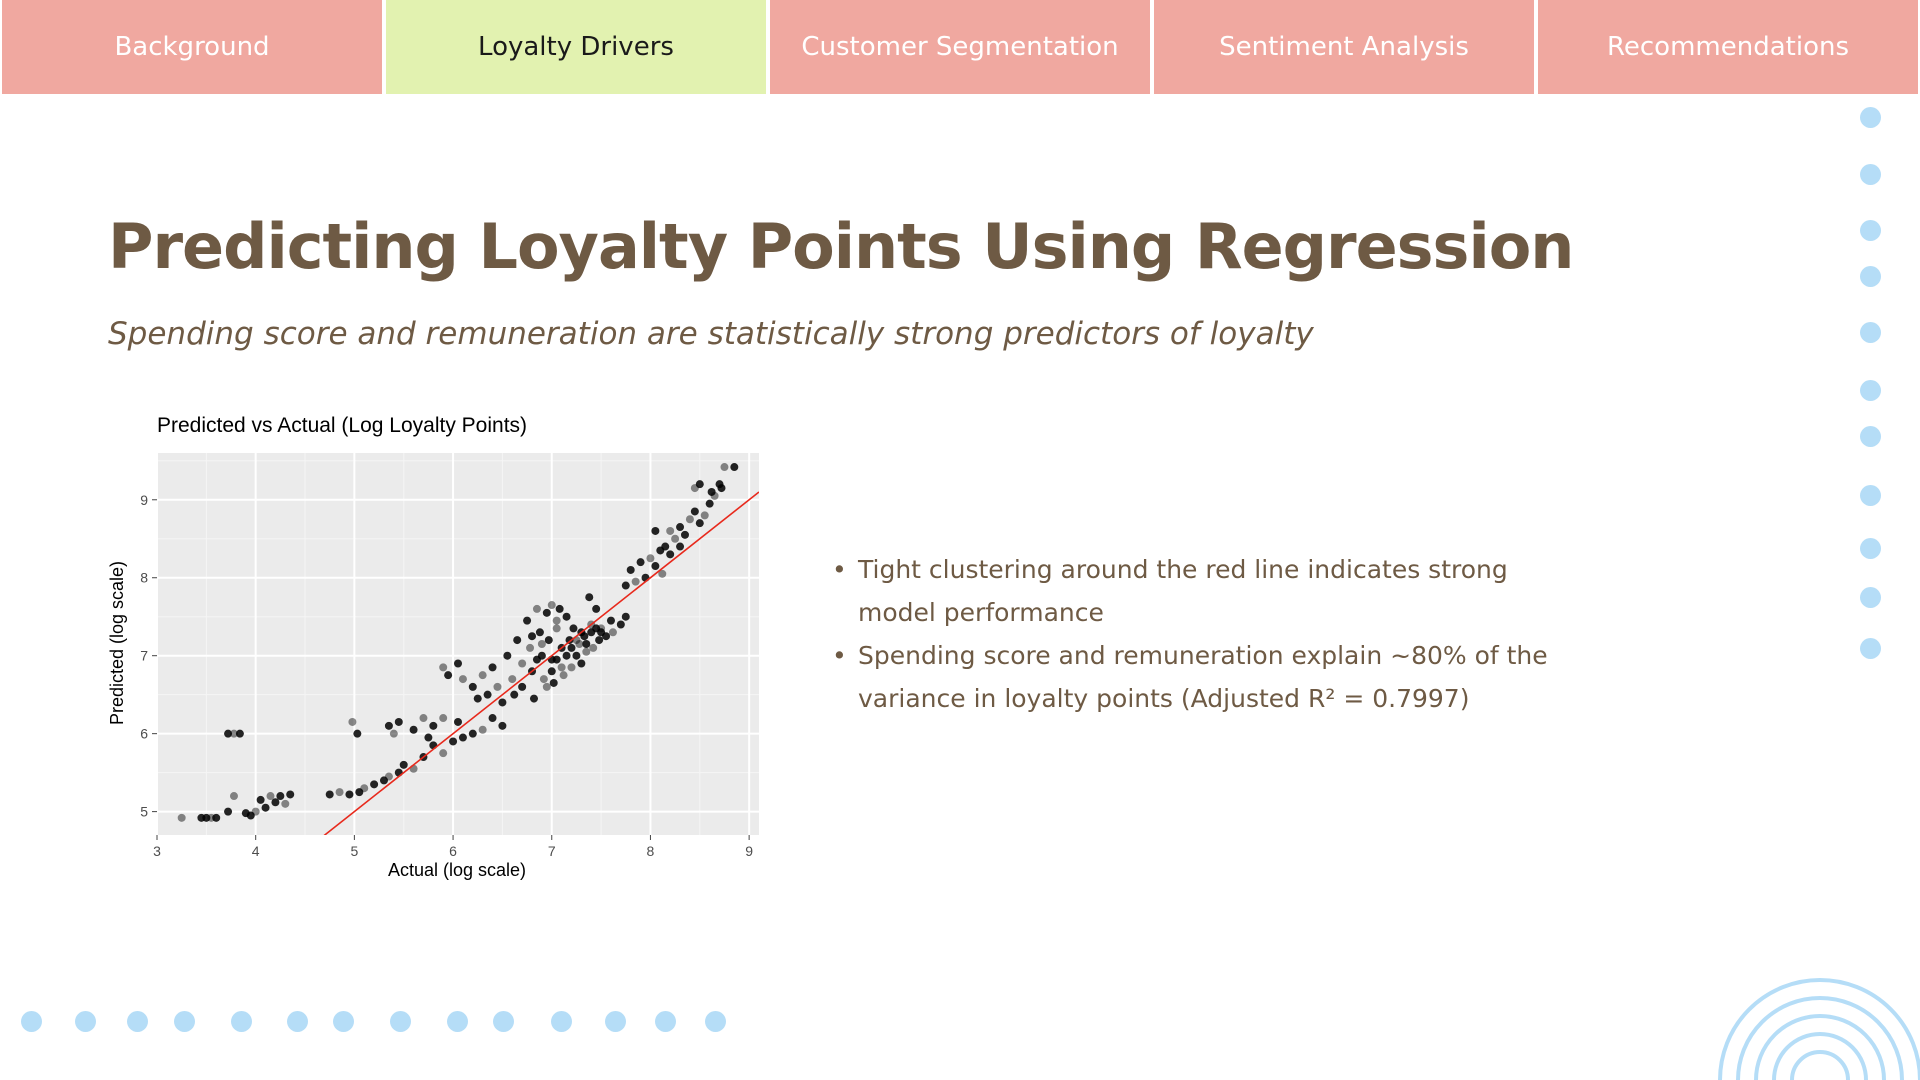  Describe the element at coordinates (1344, 47) in the screenshot. I see `tab-sentiment-analysis: Sentiment Analysis` at that location.